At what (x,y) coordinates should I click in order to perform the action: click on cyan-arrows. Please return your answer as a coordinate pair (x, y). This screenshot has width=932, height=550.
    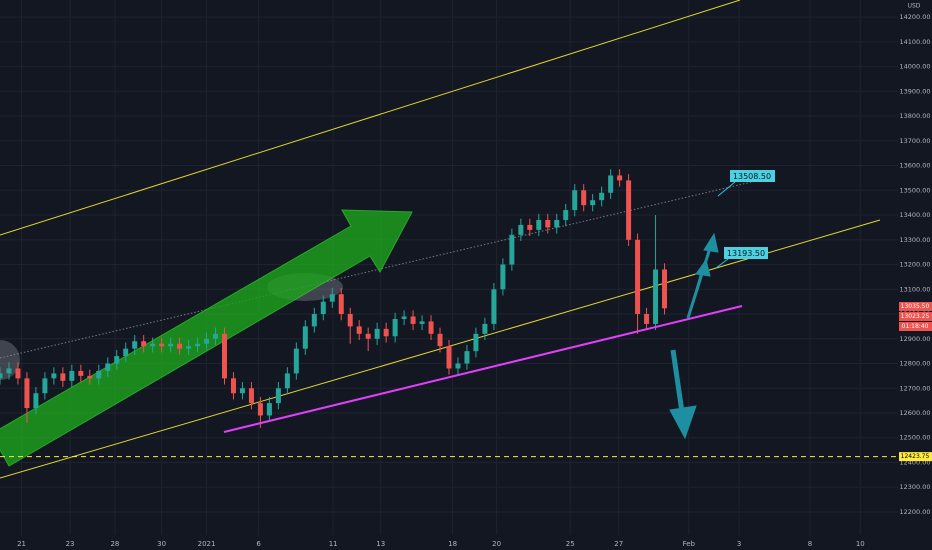
    Looking at the image, I should click on (694, 336).